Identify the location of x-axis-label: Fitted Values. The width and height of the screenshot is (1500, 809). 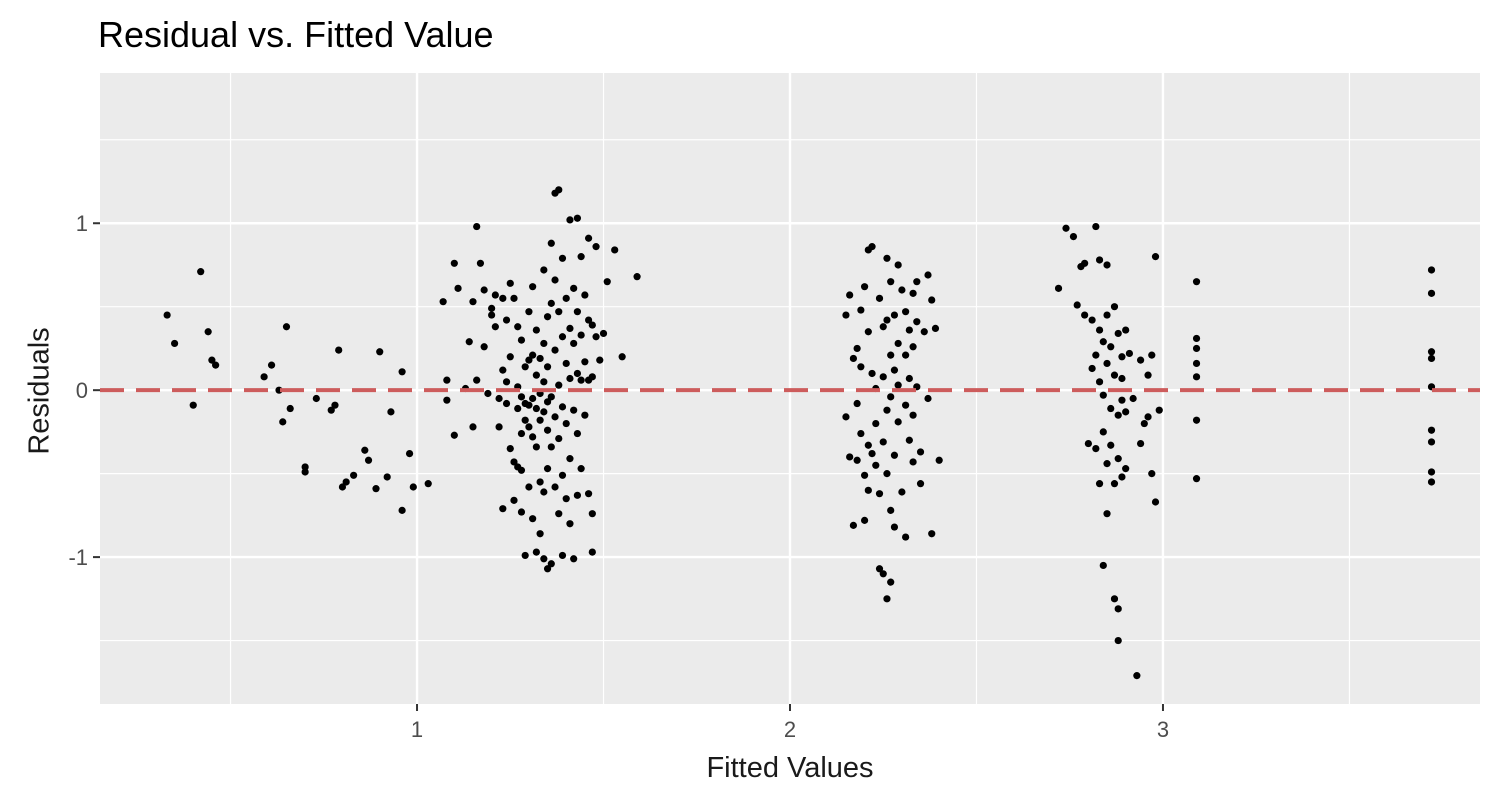
(790, 768).